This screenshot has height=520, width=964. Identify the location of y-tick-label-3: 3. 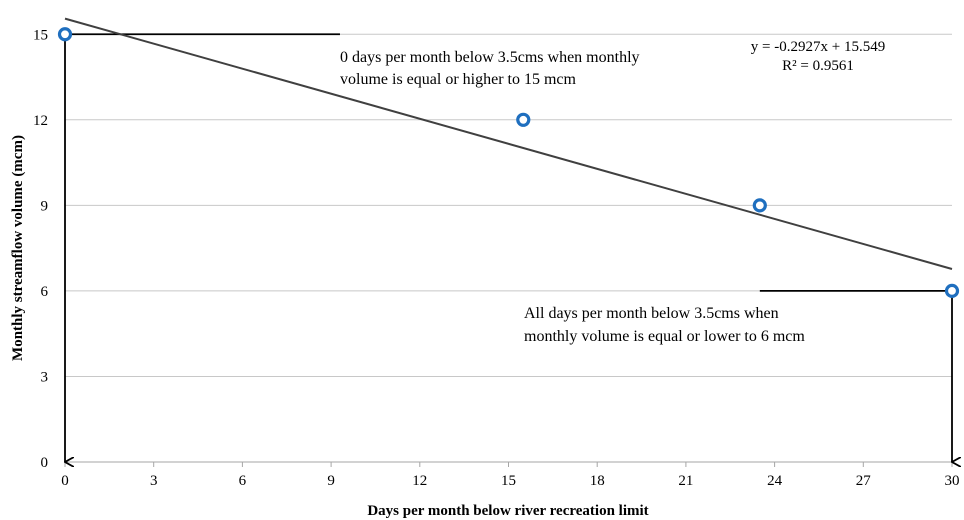
(45, 377).